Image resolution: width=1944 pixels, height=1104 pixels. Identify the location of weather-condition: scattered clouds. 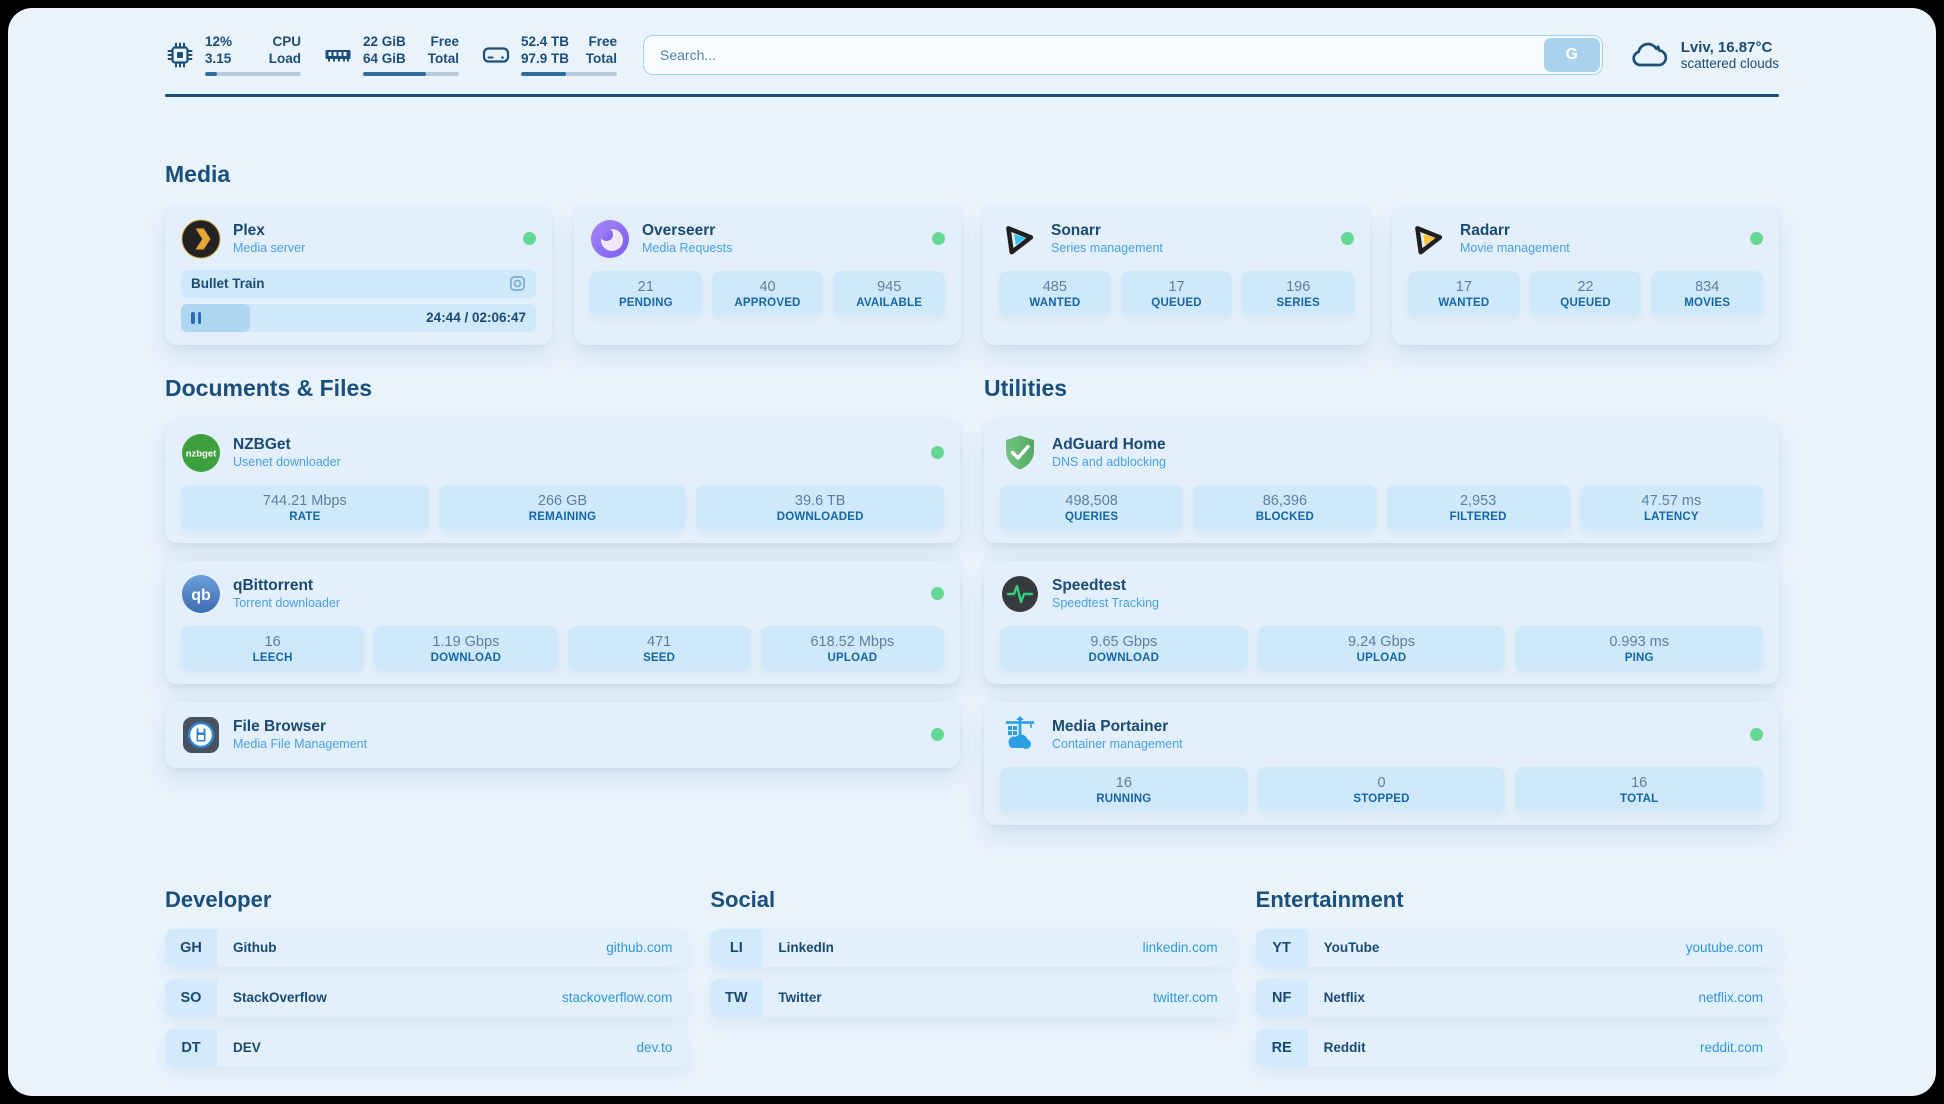
(1729, 63).